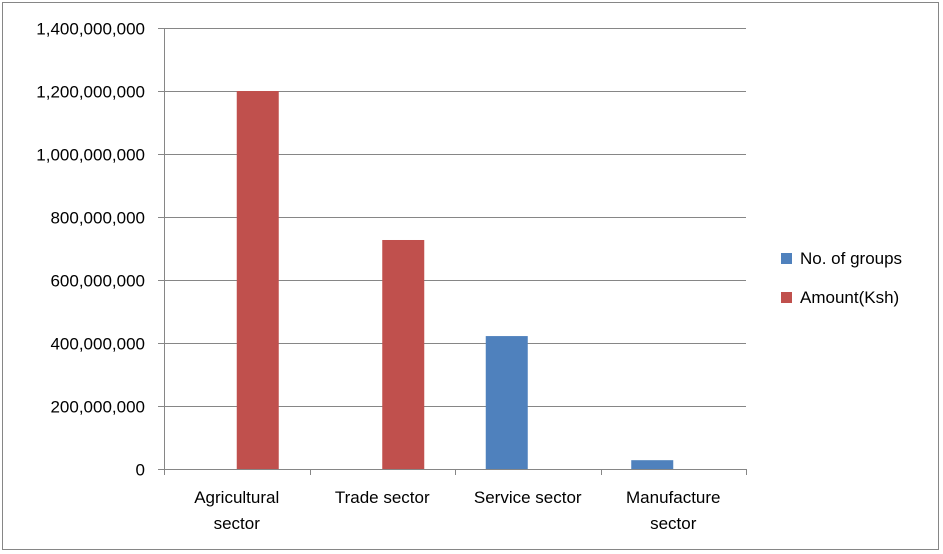 This screenshot has height=554, width=943. I want to click on y-tick-label: 1,400,000,000, so click(90, 29).